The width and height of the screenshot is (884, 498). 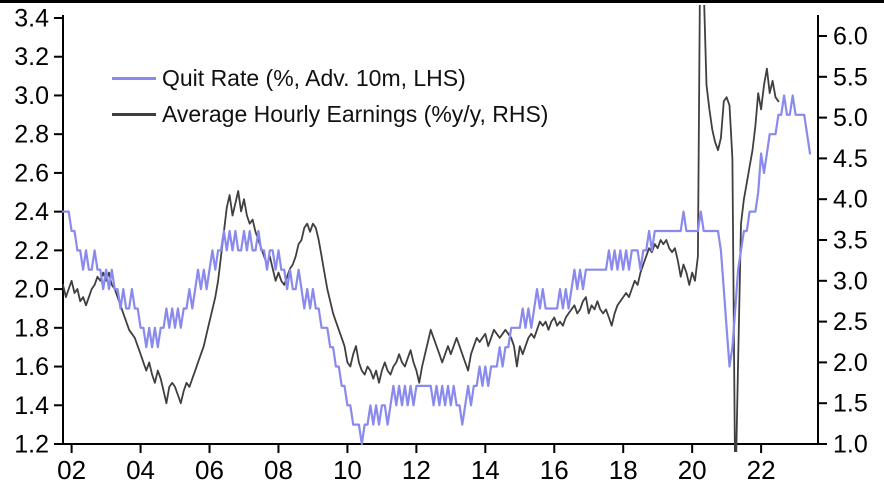 What do you see at coordinates (31, 135) in the screenshot?
I see `left-tick-label: 2.8` at bounding box center [31, 135].